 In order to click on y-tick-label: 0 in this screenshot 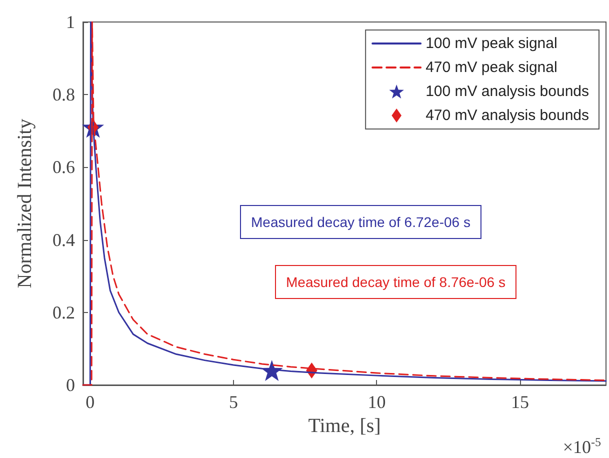, I will do `click(70, 385)`.